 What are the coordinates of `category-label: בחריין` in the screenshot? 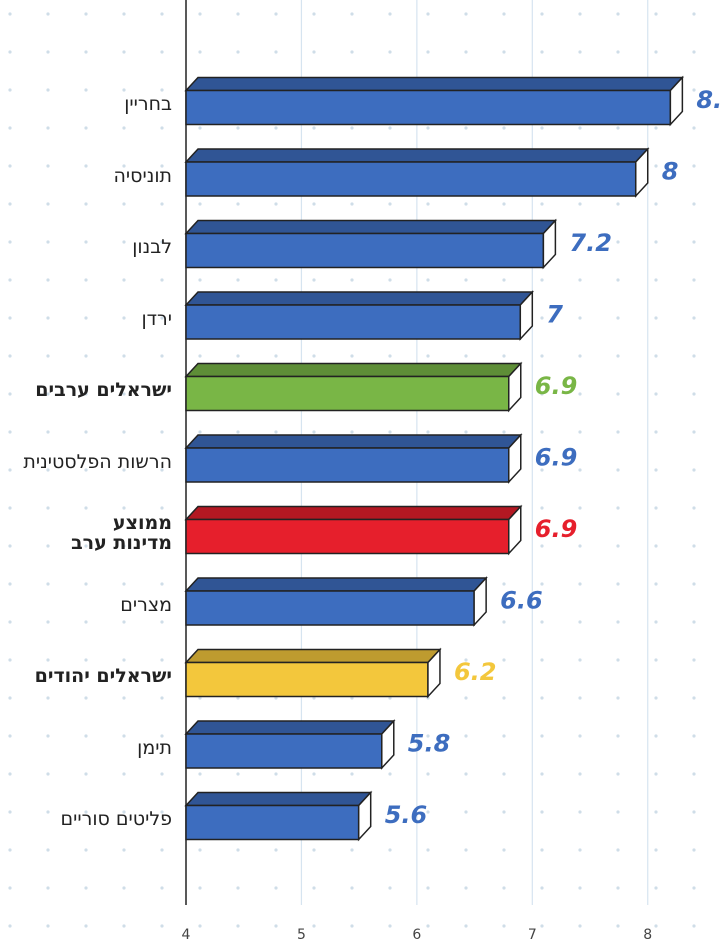 It's located at (148, 104).